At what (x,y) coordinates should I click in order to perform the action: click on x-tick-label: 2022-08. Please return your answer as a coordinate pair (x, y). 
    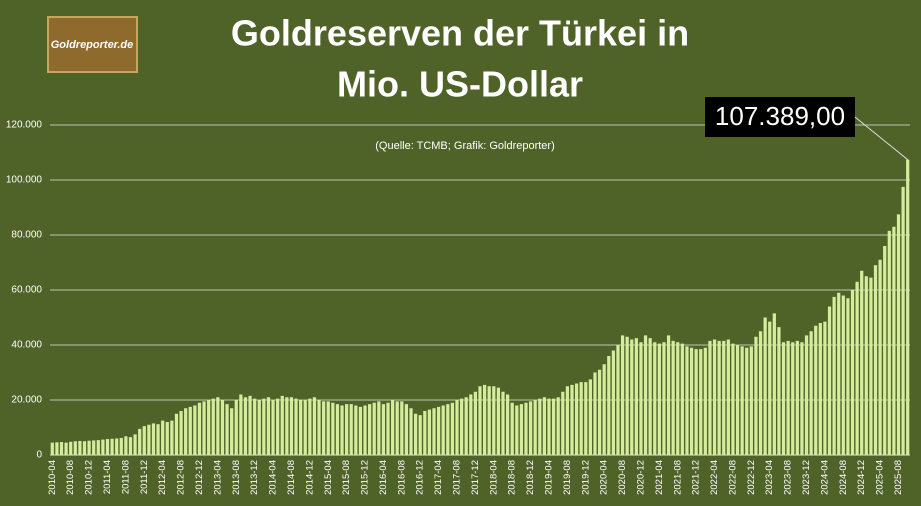
    Looking at the image, I should click on (732, 477).